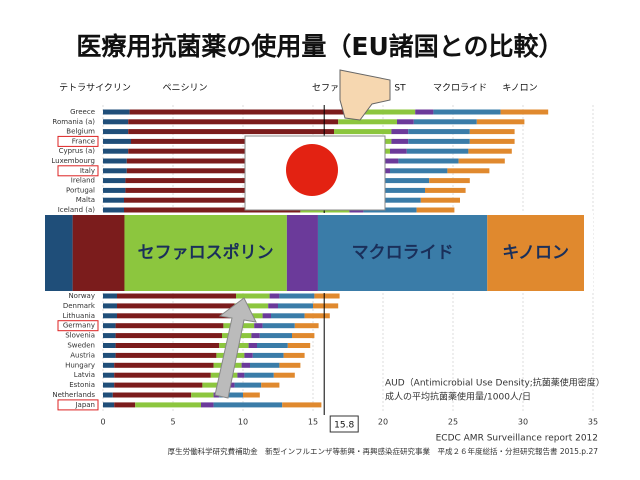  What do you see at coordinates (82, 355) in the screenshot?
I see `y-tick-label: Austria` at bounding box center [82, 355].